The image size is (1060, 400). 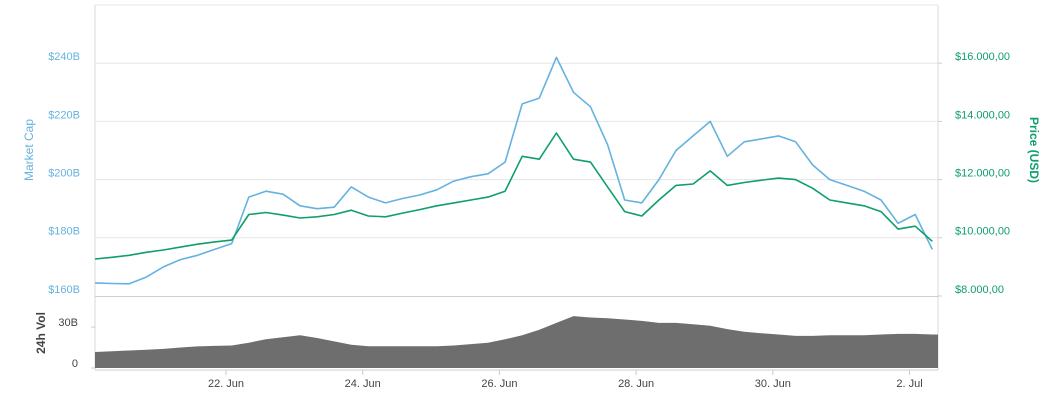 I want to click on y-tick-label: 0, so click(x=75, y=364).